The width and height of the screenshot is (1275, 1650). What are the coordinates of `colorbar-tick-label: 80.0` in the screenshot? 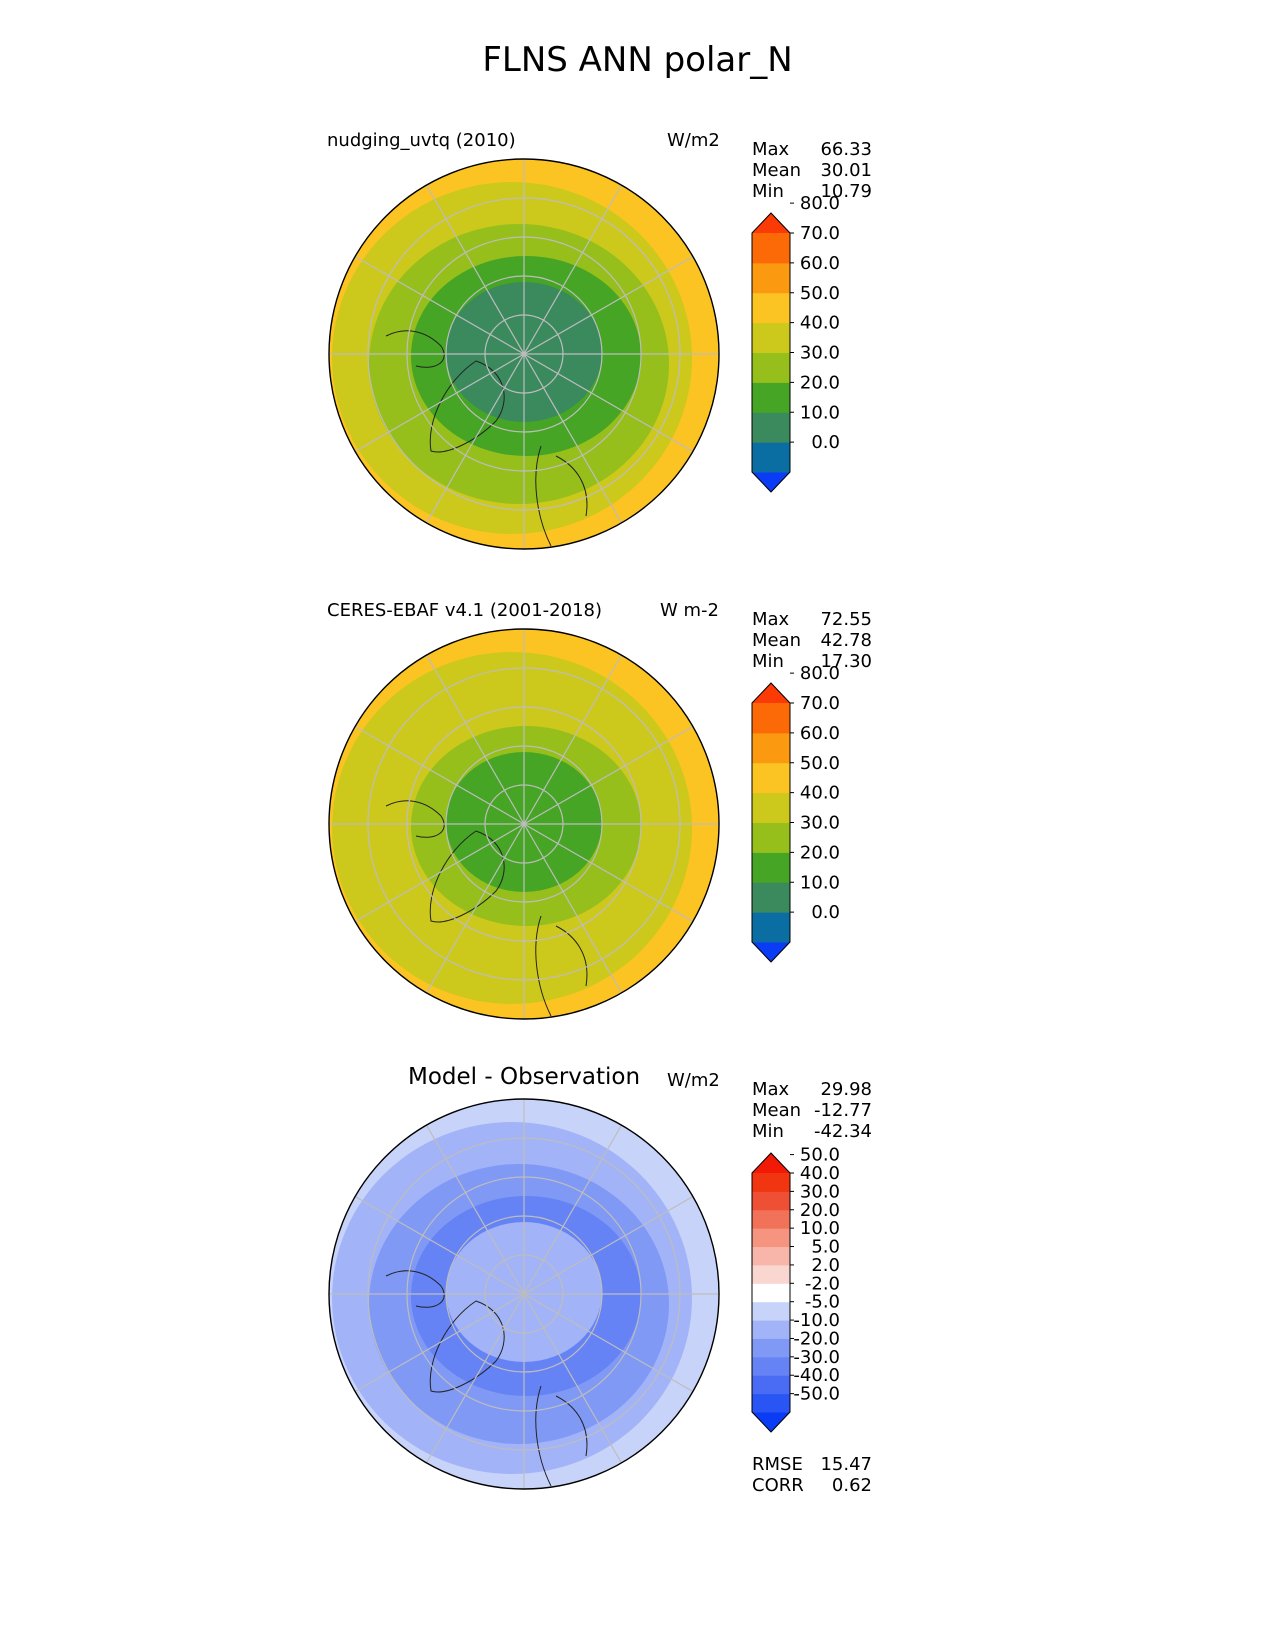 It's located at (820, 203).